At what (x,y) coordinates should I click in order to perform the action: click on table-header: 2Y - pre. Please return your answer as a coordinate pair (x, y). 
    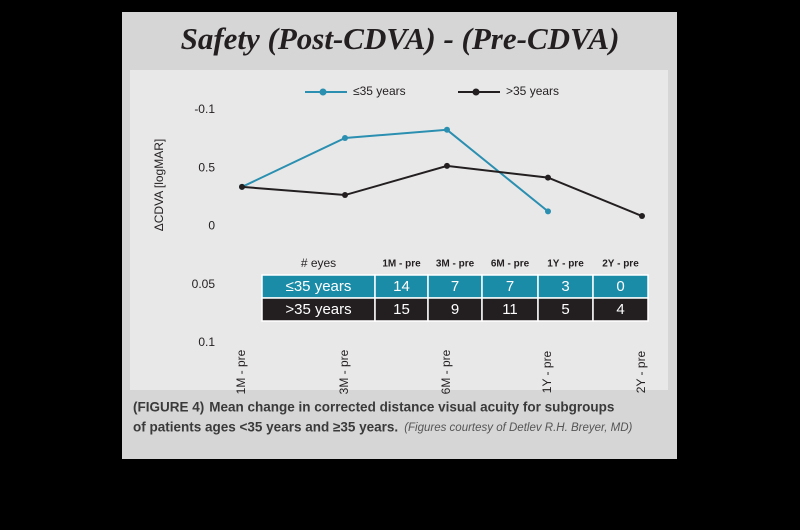
    Looking at the image, I should click on (620, 264).